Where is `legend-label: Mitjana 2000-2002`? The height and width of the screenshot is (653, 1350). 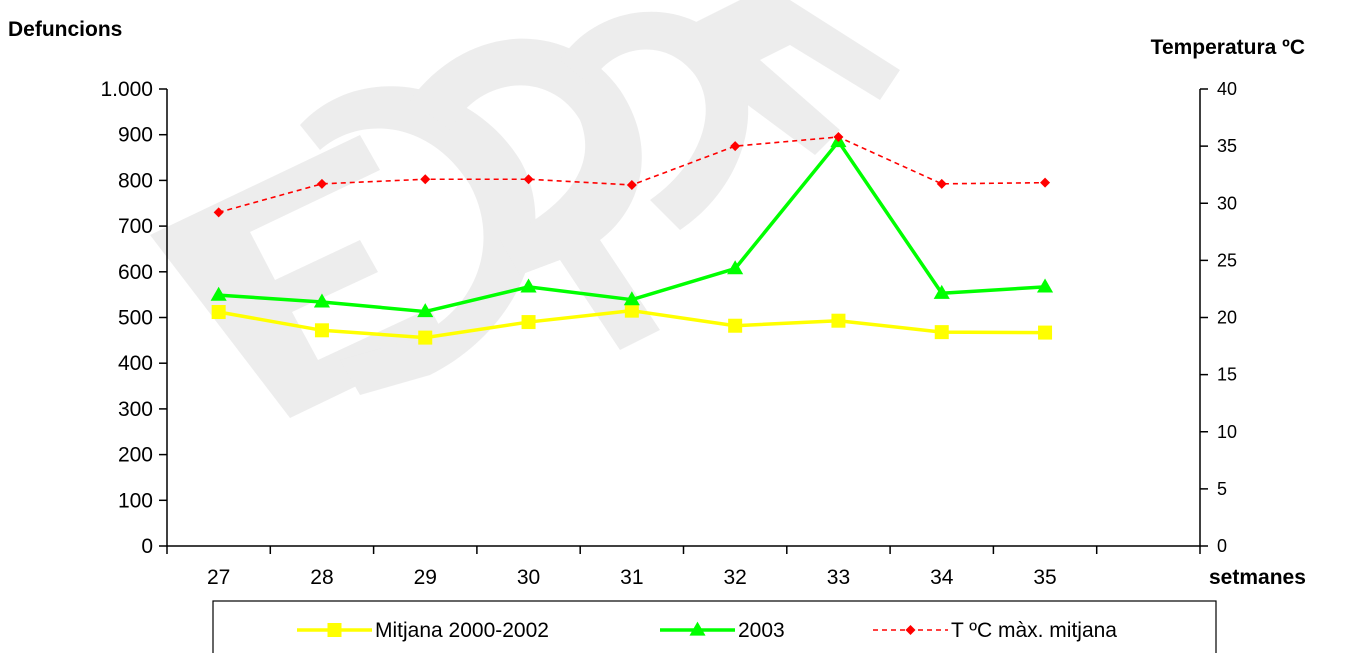
legend-label: Mitjana 2000-2002 is located at coordinates (462, 630).